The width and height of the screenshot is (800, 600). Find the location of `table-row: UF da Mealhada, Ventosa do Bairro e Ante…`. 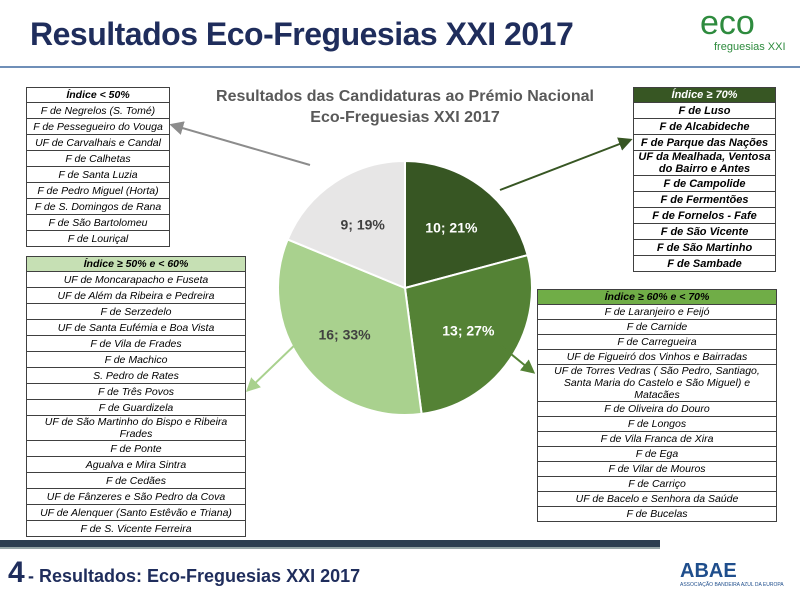

table-row: UF da Mealhada, Ventosa do Bairro e Ante… is located at coordinates (704, 163).